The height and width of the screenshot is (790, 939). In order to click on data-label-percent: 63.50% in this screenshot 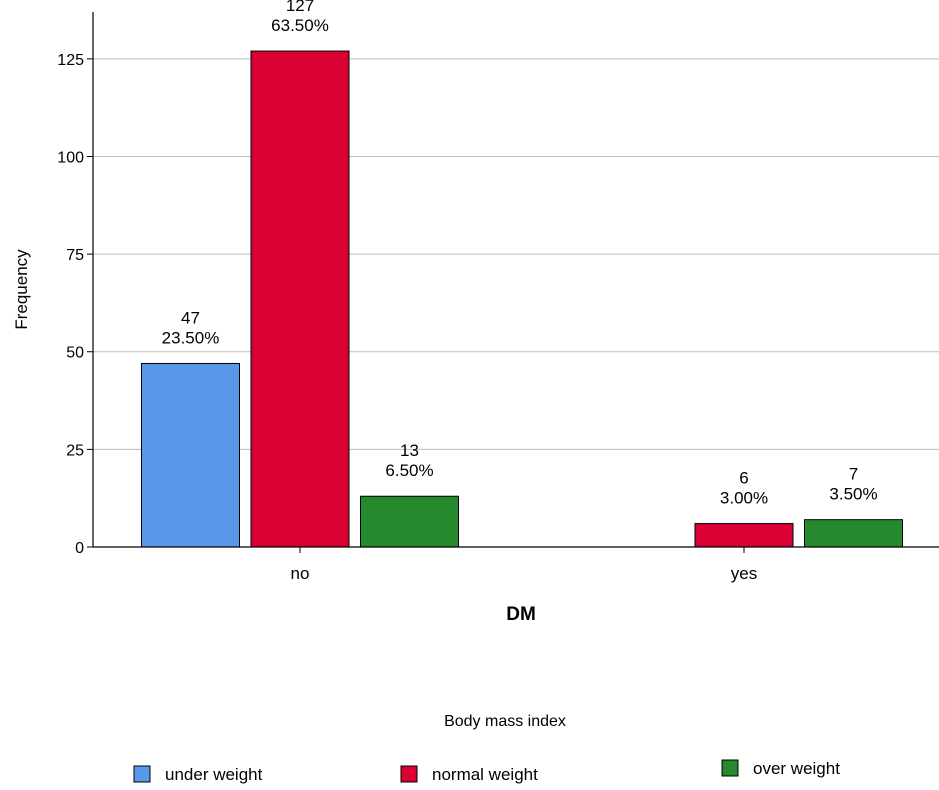, I will do `click(300, 25)`.